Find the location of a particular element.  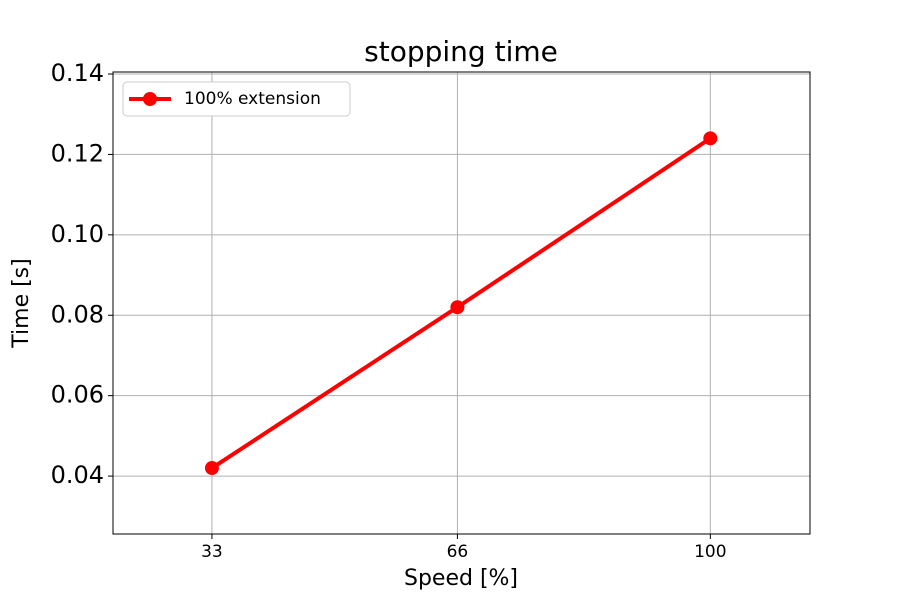

y-tick-label: 0.06 is located at coordinates (77, 395).